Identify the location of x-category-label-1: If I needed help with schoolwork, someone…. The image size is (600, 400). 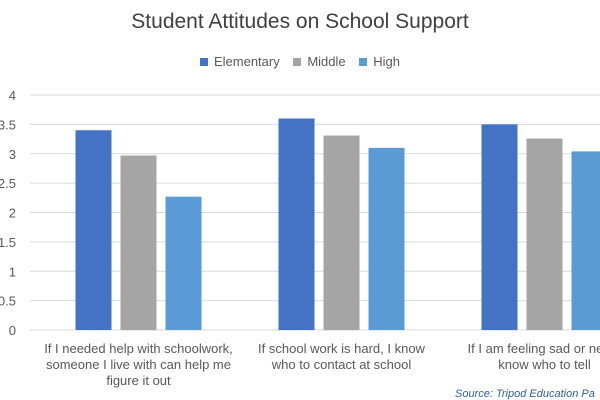
(138, 364).